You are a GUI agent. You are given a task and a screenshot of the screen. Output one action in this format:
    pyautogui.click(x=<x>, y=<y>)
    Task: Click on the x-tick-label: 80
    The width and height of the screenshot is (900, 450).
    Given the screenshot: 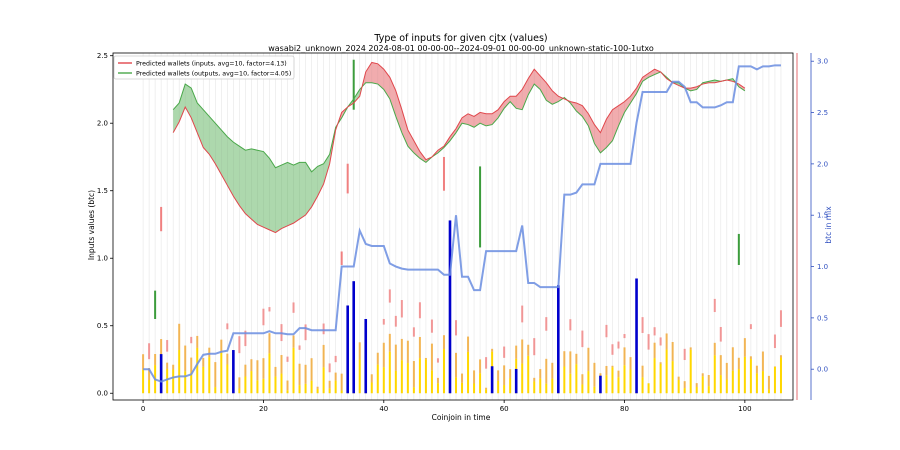 What is the action you would take?
    pyautogui.click(x=624, y=409)
    